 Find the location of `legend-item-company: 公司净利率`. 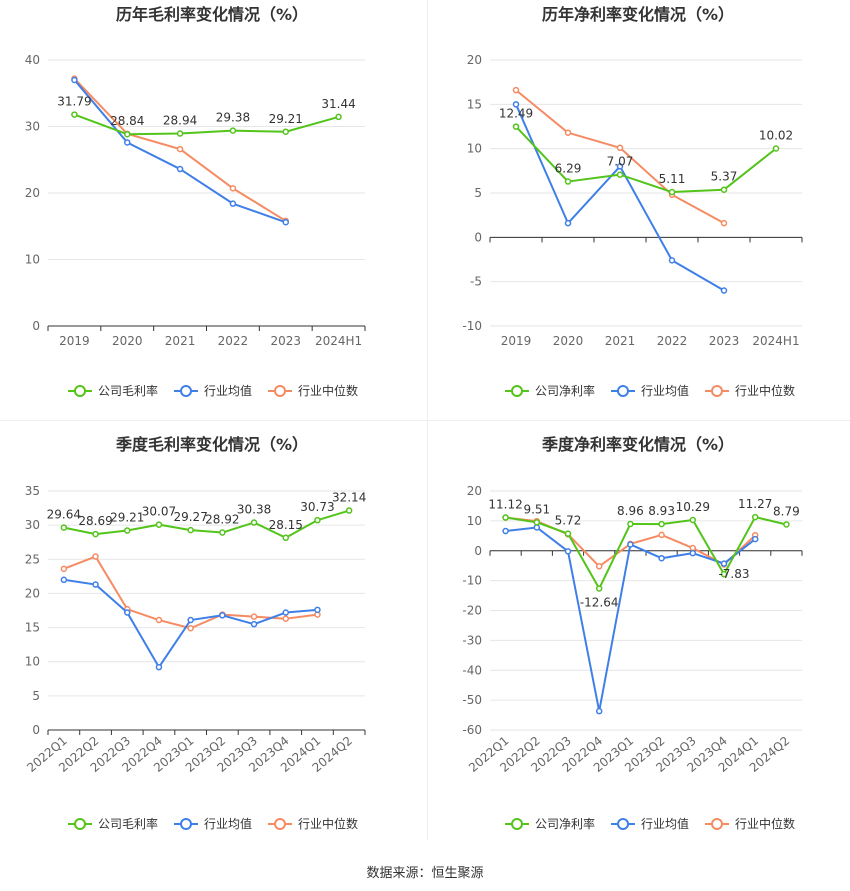

legend-item-company: 公司净利率 is located at coordinates (550, 390).